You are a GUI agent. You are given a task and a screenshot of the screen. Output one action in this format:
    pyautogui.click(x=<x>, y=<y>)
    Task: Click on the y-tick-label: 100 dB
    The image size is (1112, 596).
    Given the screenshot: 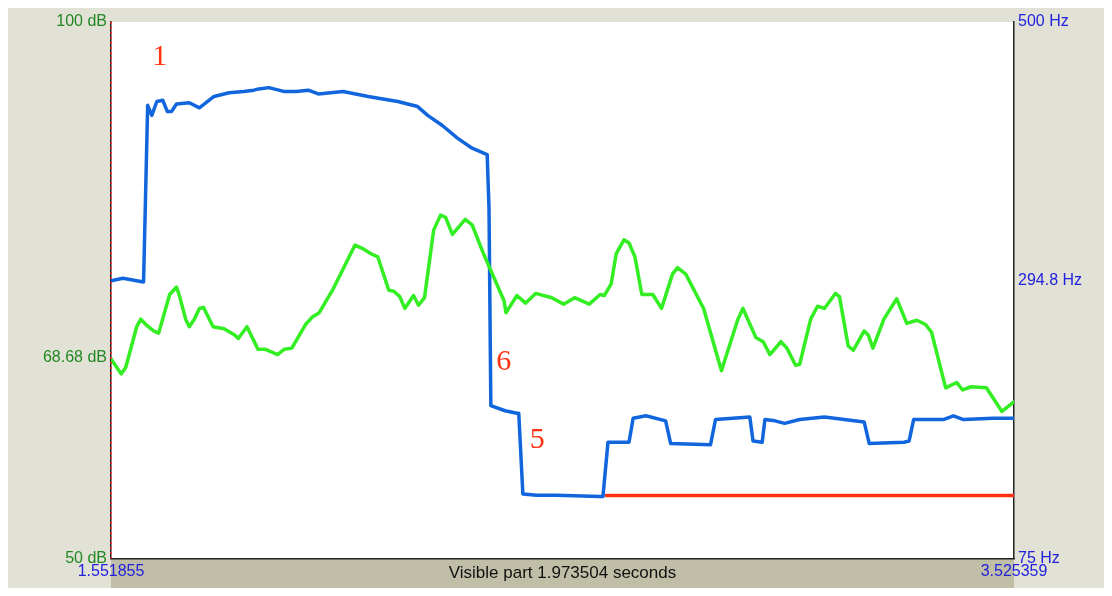 What is the action you would take?
    pyautogui.click(x=81, y=21)
    